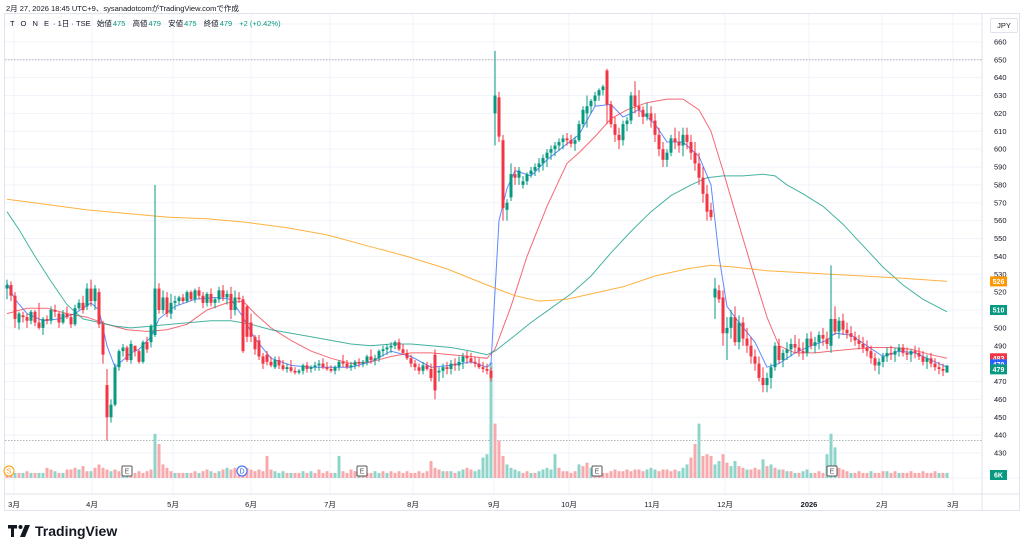 Image resolution: width=1024 pixels, height=548 pixels. What do you see at coordinates (483, 504) in the screenshot?
I see `time-axis: 3月 4月 5月 6月 7月 8月 9月 10月 11月 12月 2026 2月 3月` at bounding box center [483, 504].